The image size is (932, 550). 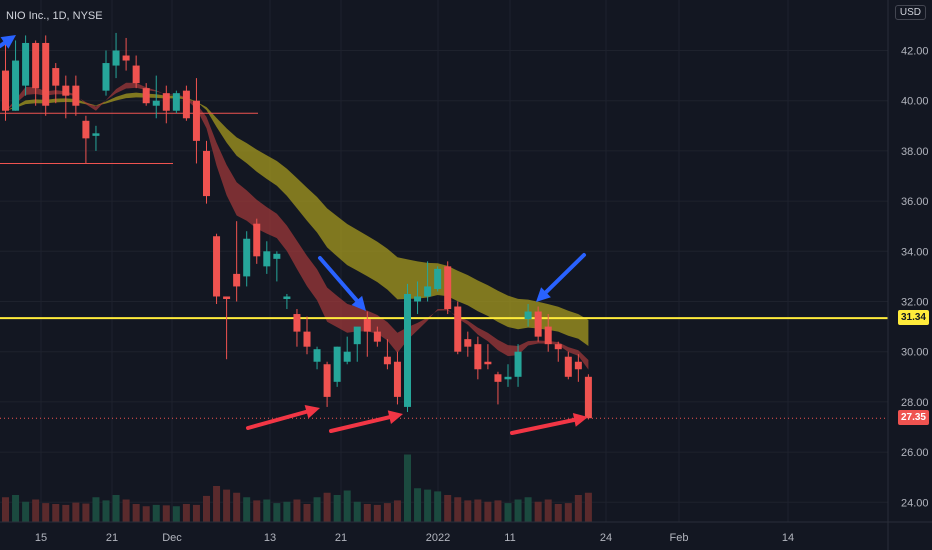 I want to click on symbol-title: NIO Inc., 1D, NYSE, so click(x=54, y=16).